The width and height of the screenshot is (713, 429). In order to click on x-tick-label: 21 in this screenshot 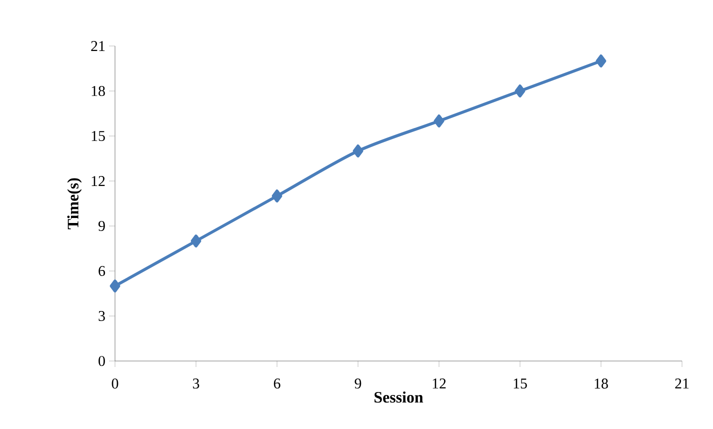, I will do `click(682, 383)`.